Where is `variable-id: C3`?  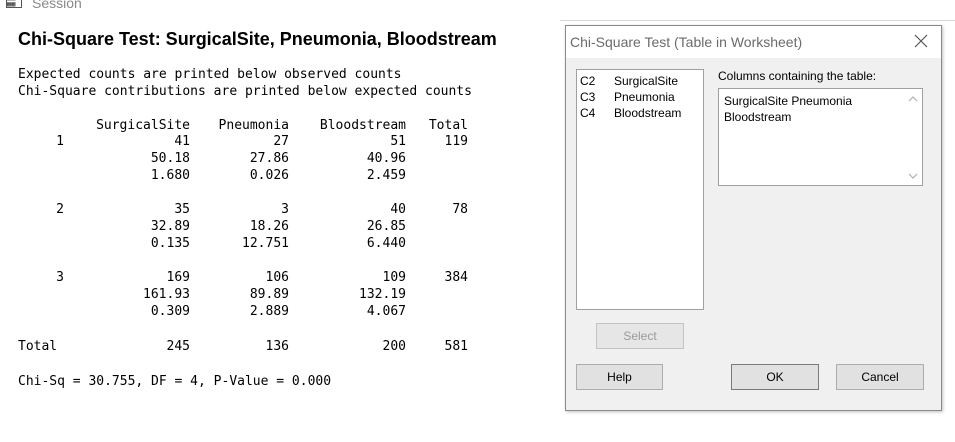 variable-id: C3 is located at coordinates (588, 97).